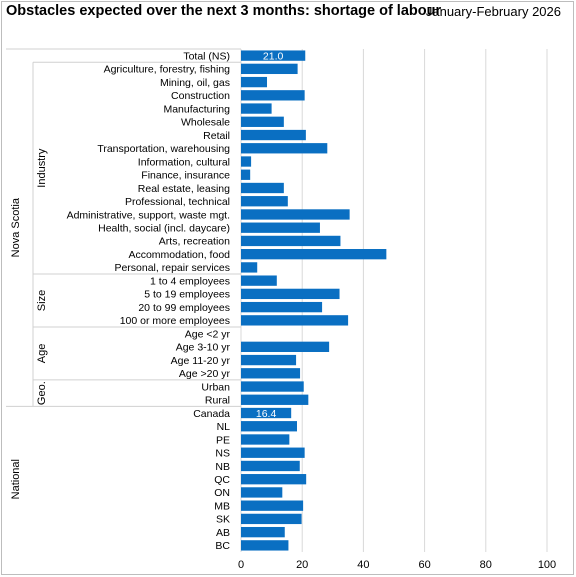  Describe the element at coordinates (172, 268) in the screenshot. I see `category-label: Personal, repair services` at that location.